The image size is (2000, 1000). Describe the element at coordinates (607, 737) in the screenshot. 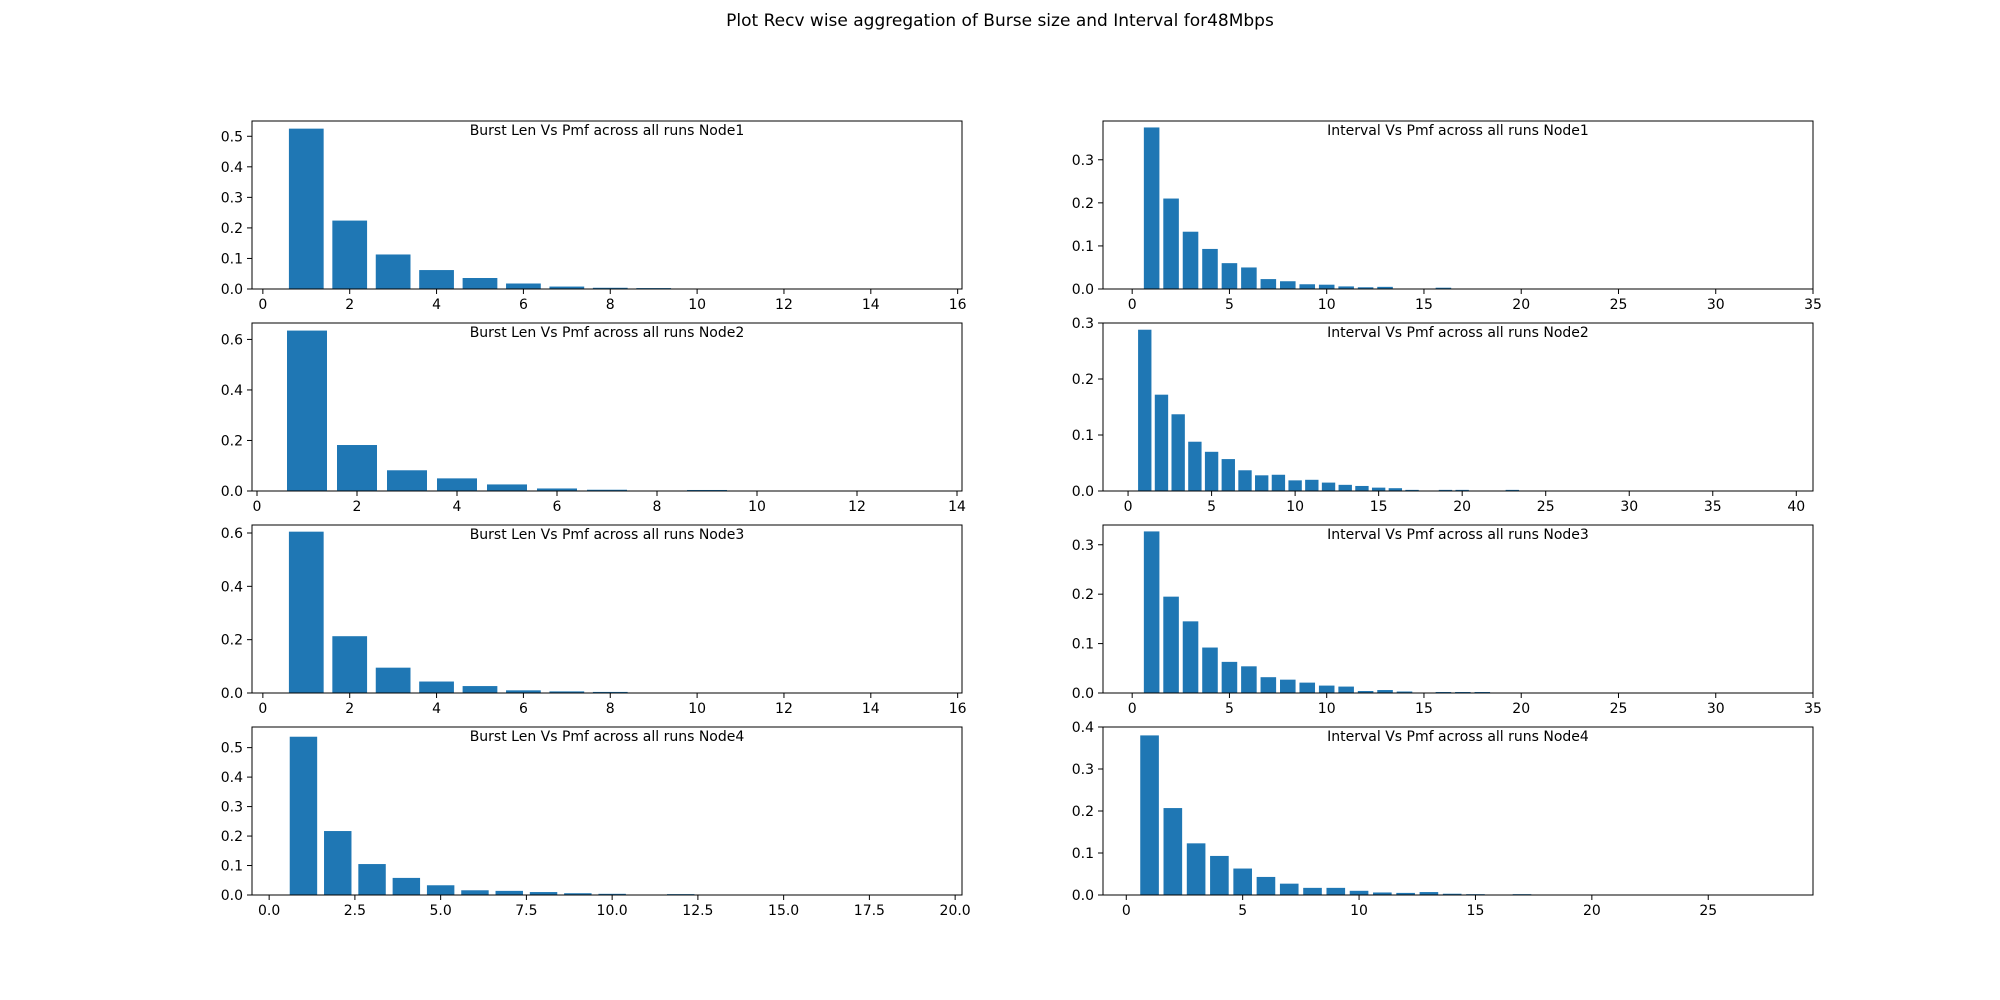

I see `chart-title: Burst Len Vs Pmf across all runs Node4` at that location.